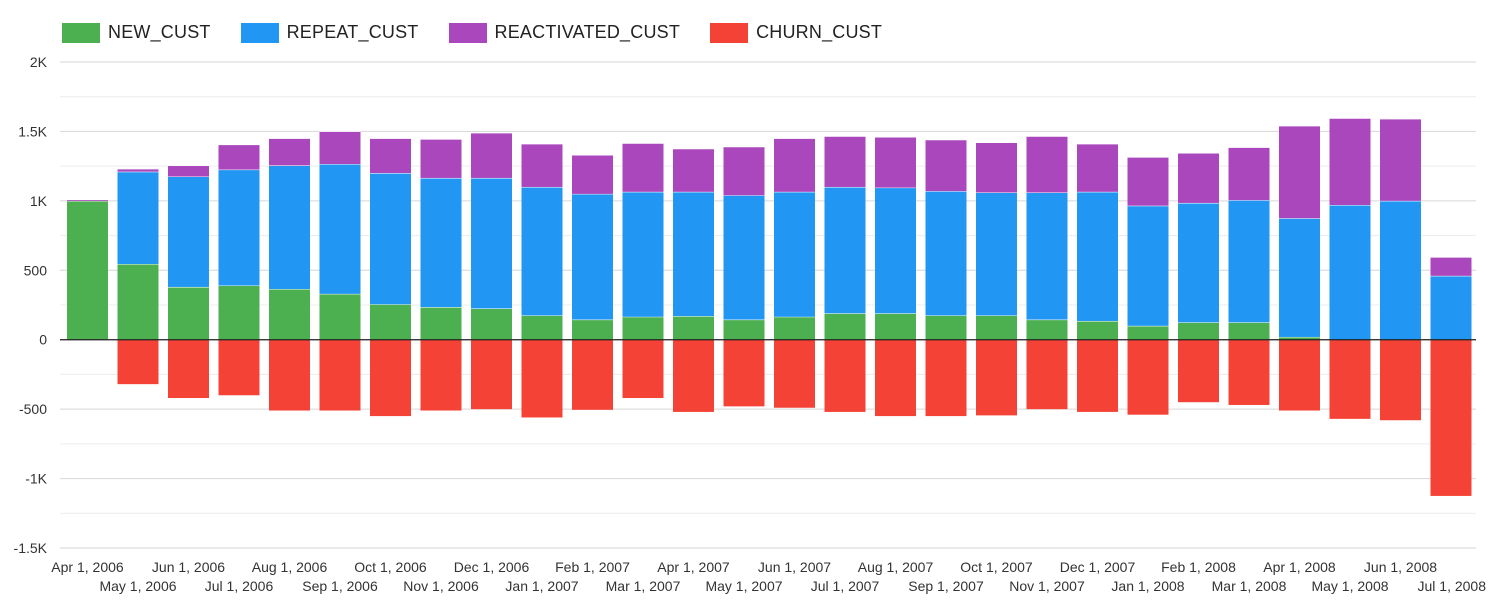 The image size is (1505, 609). Describe the element at coordinates (1249, 586) in the screenshot. I see `x-tick-label: Mar 1, 2008` at that location.